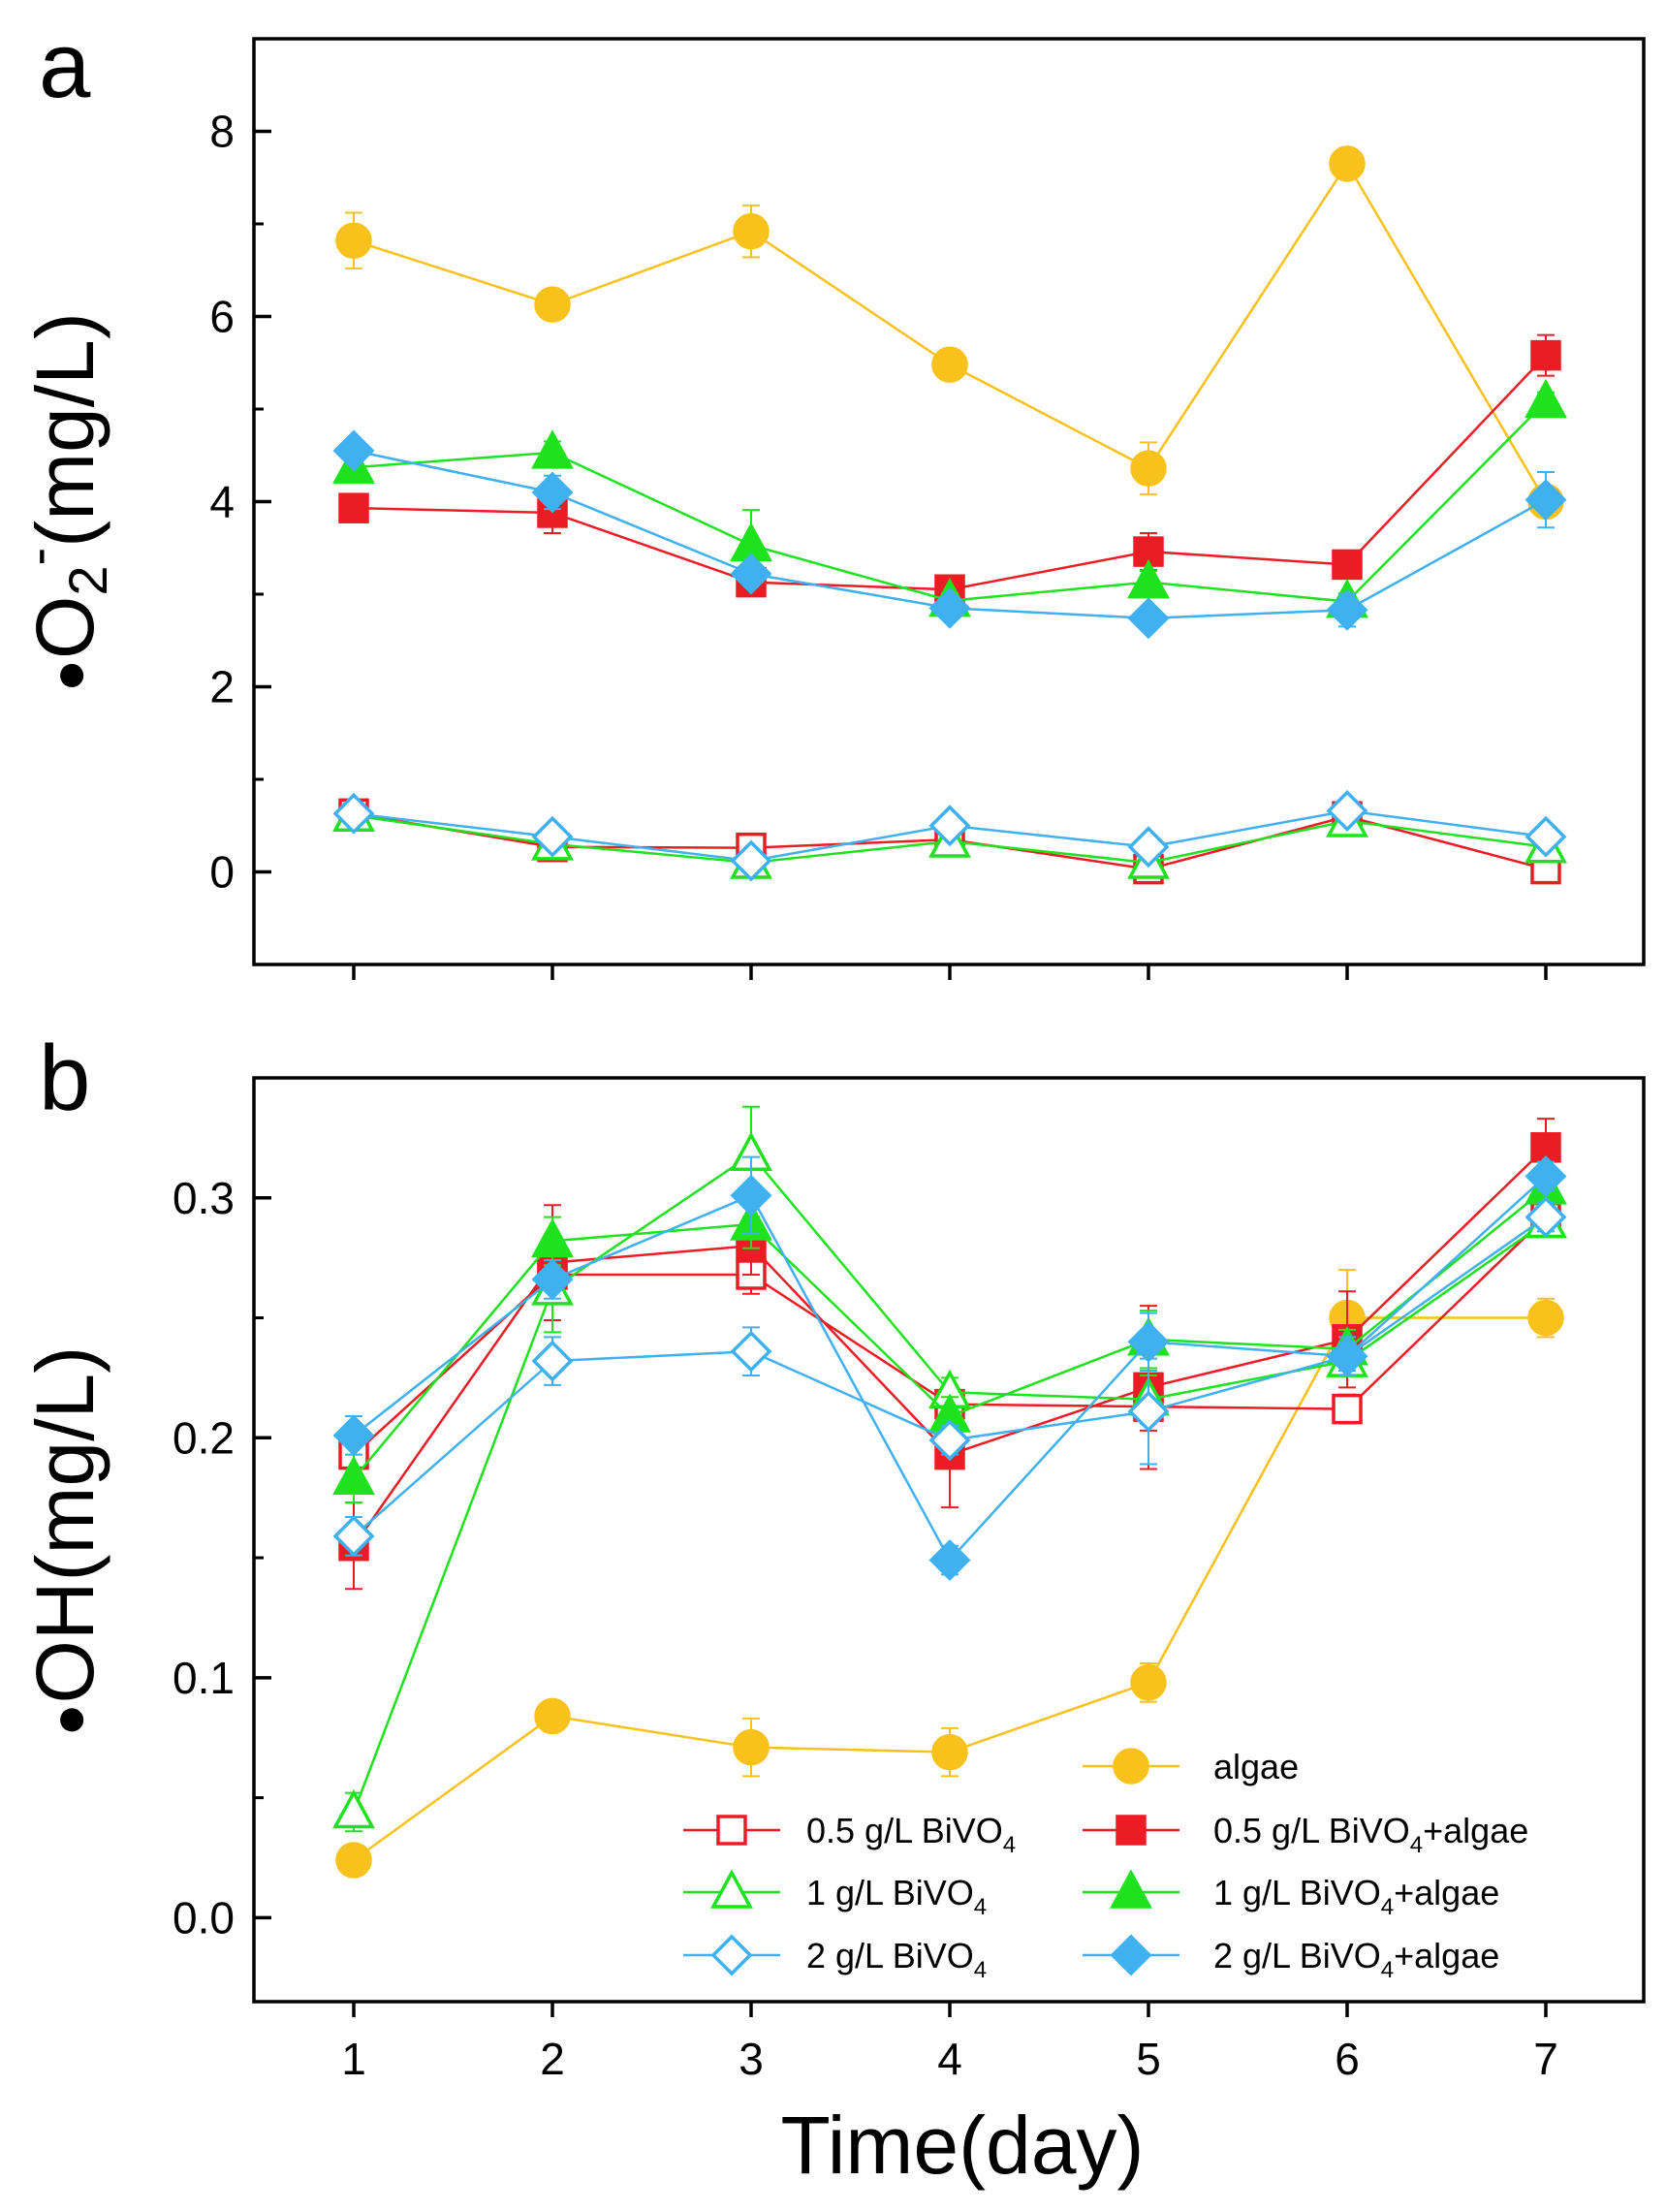 The width and height of the screenshot is (1666, 2212). Describe the element at coordinates (222, 502) in the screenshot. I see `ytick-label-a-2: 4` at that location.